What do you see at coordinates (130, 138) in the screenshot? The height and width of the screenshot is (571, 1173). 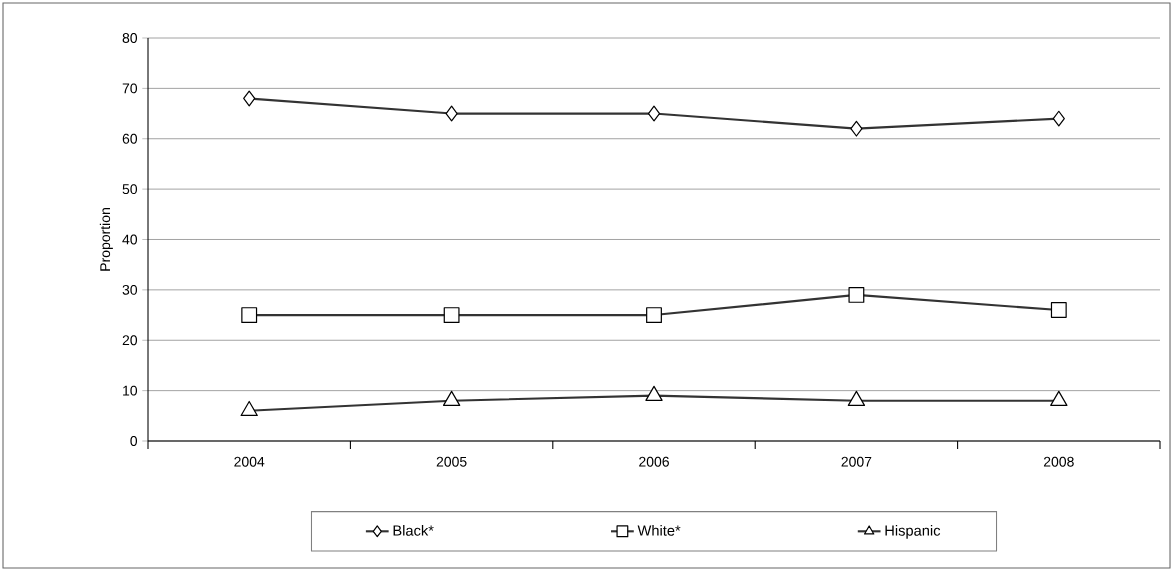 I see `y-tick-label: 60` at bounding box center [130, 138].